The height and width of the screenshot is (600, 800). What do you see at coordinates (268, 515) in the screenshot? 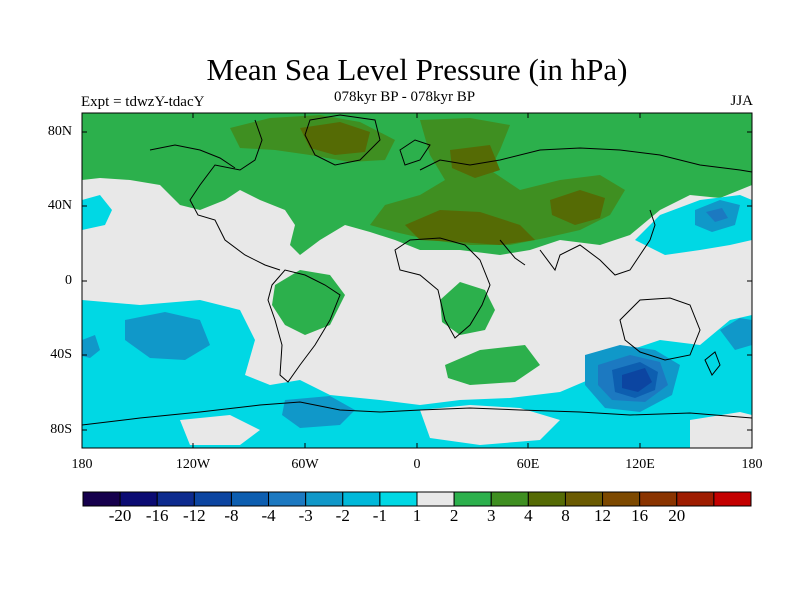
I see `colorbar-label: -4` at bounding box center [268, 515].